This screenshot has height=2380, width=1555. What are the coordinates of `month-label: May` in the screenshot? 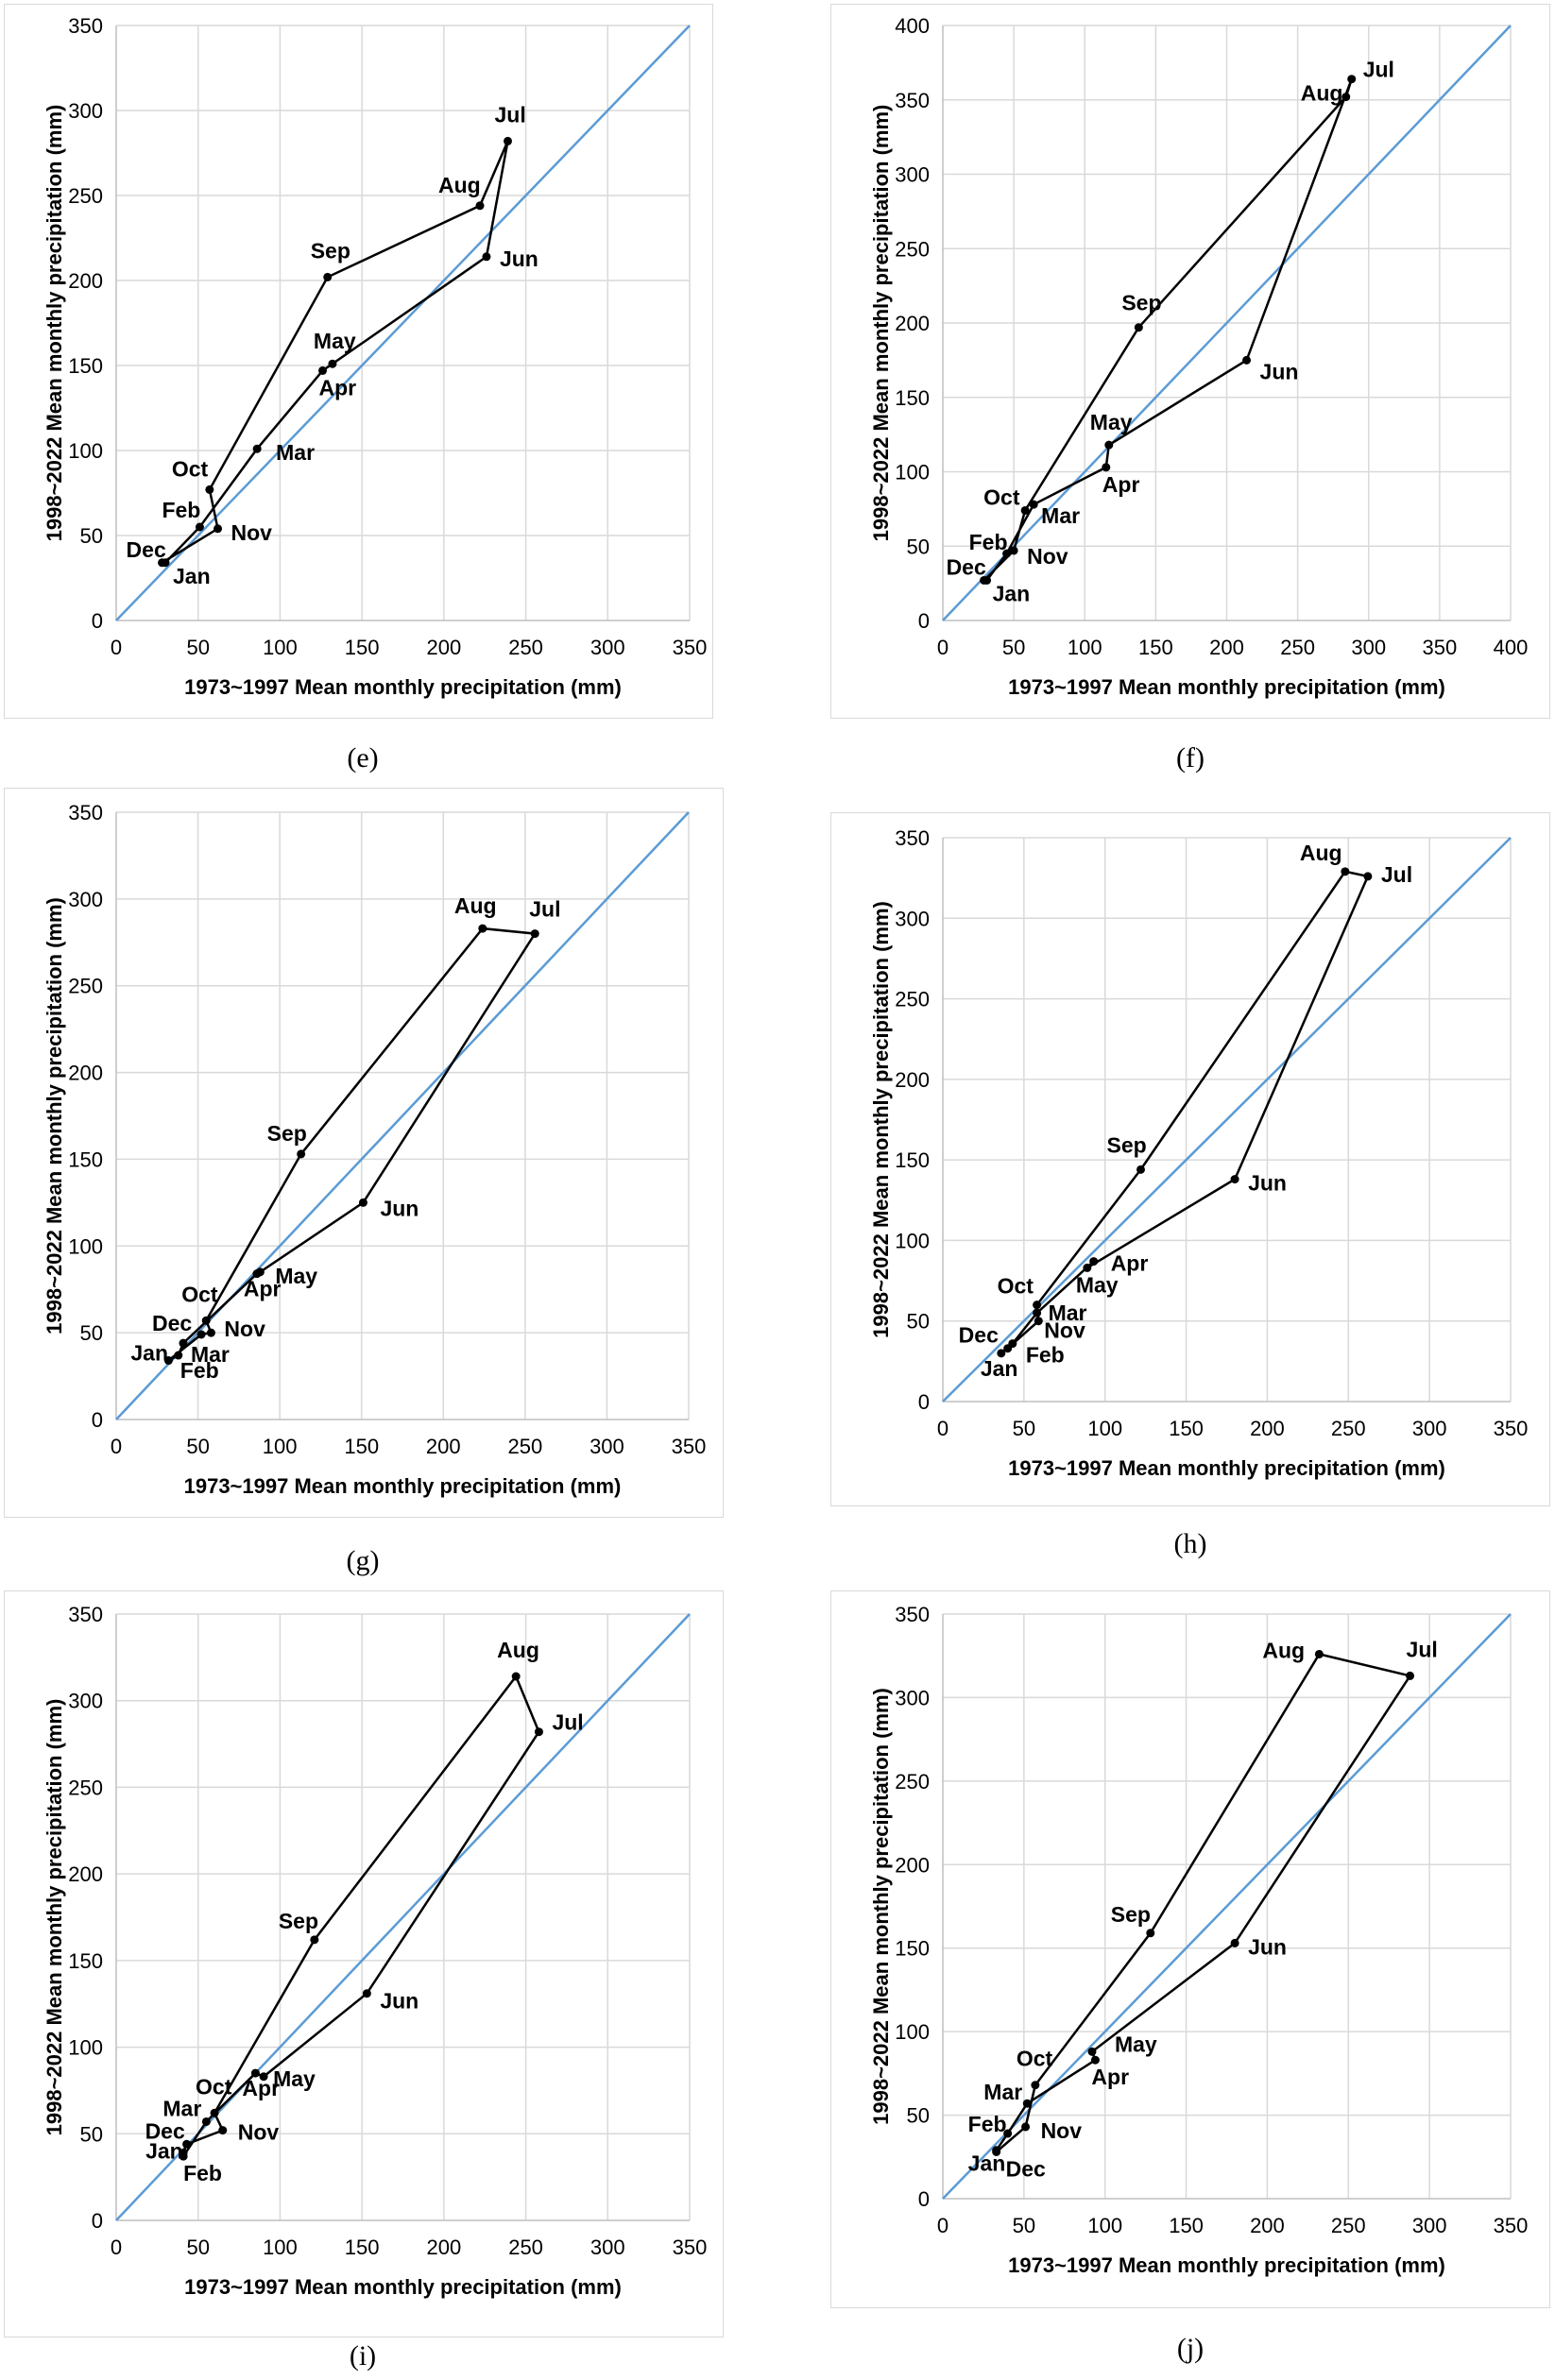 It's located at (296, 1276).